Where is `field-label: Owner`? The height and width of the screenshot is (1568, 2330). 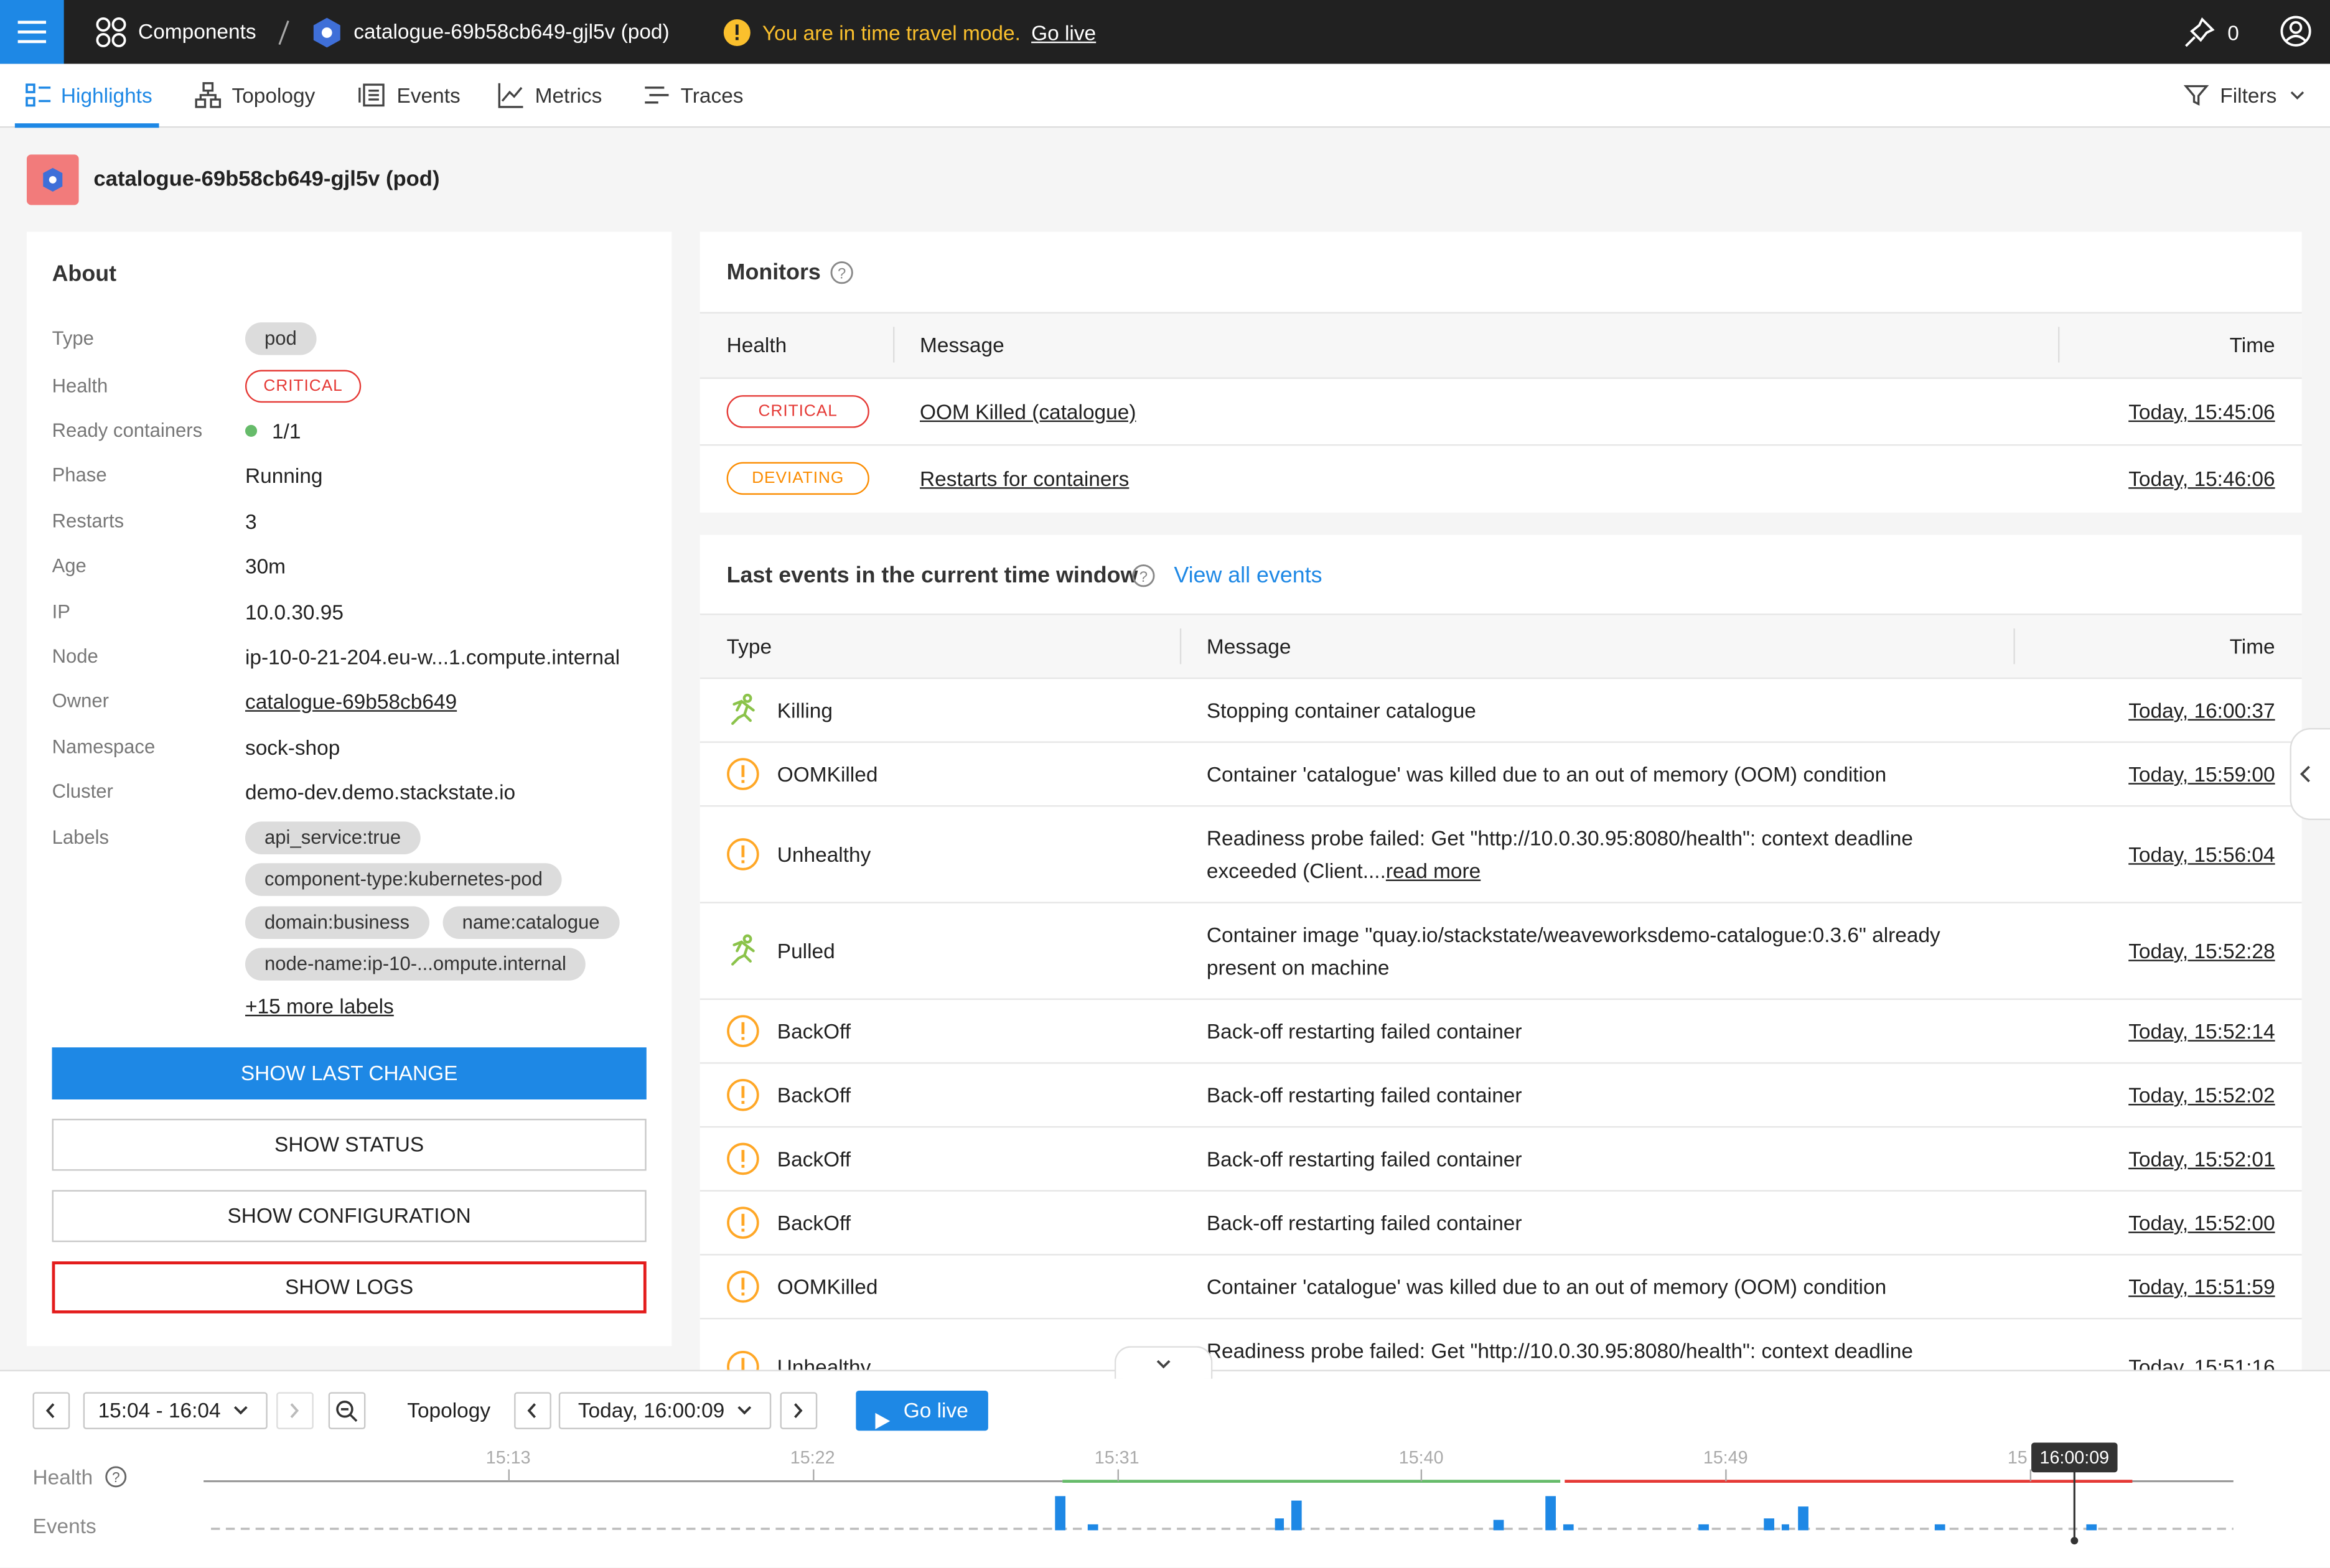
field-label: Owner is located at coordinates (81, 701).